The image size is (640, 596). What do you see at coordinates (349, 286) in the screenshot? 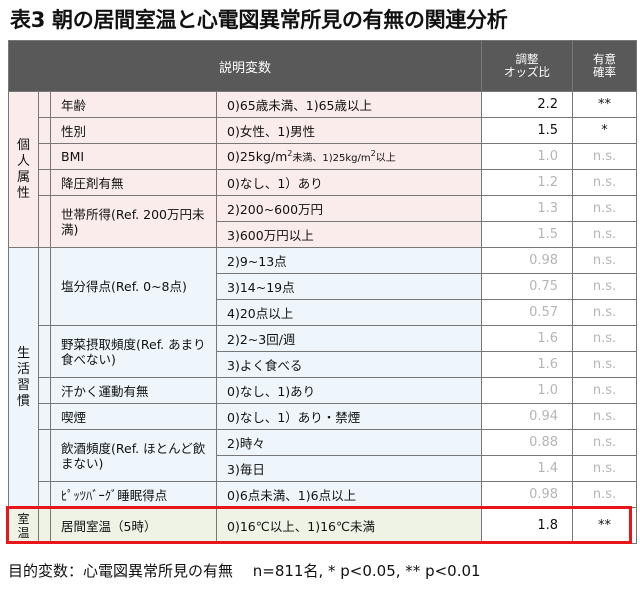
I see `level: 3)14~19点` at bounding box center [349, 286].